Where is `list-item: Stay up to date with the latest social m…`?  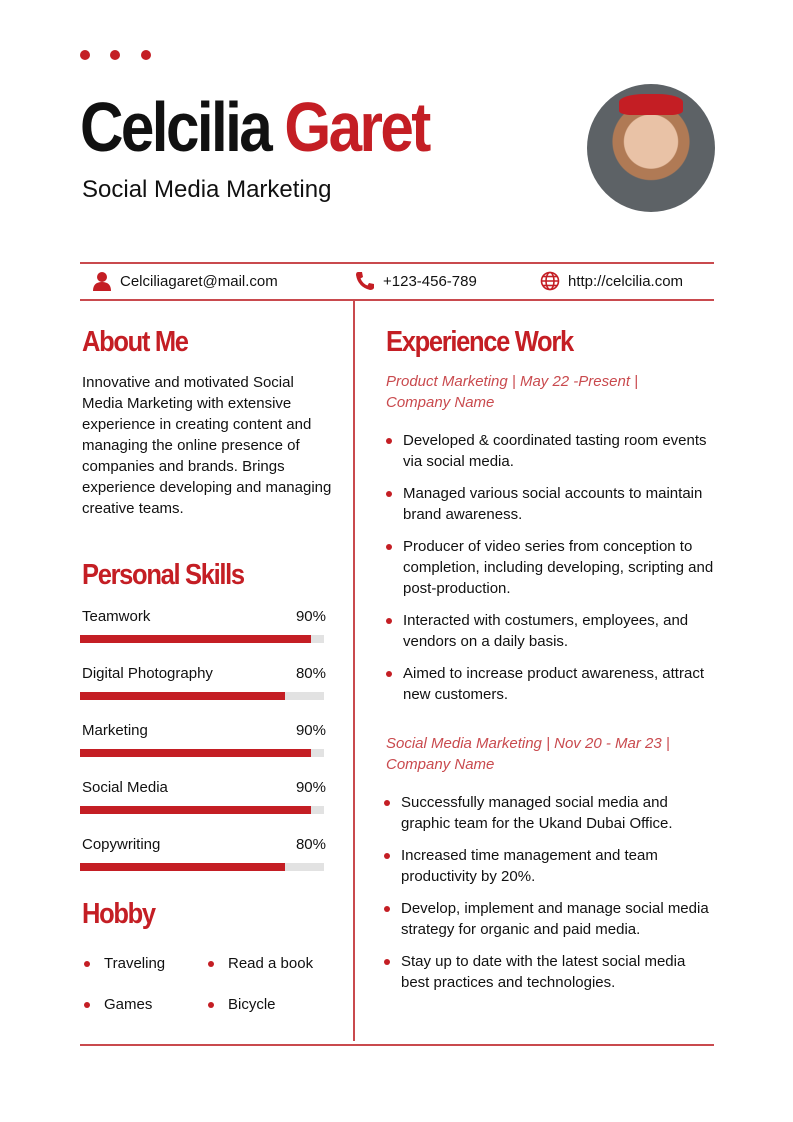 list-item: Stay up to date with the latest social m… is located at coordinates (549, 972).